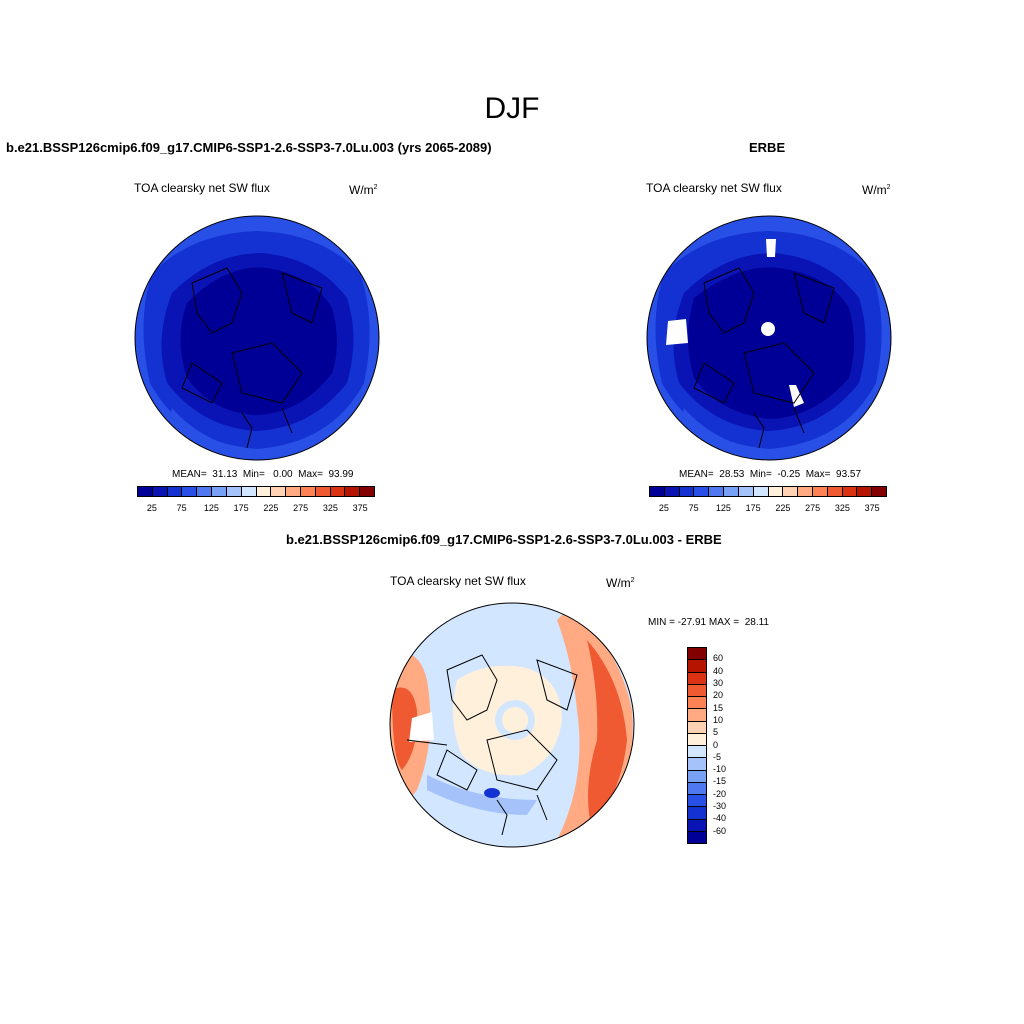 The image size is (1024, 1024). I want to click on panel-1-colorbar, so click(256, 491).